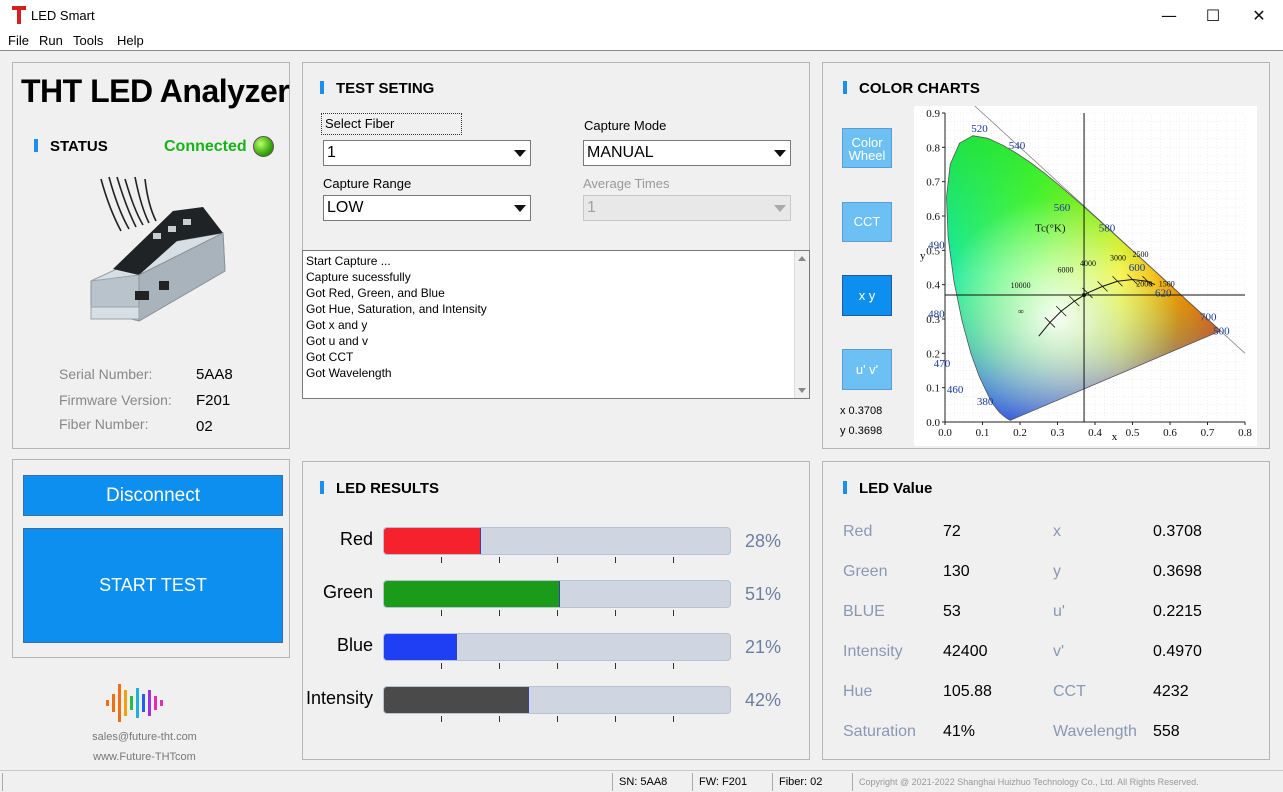 The image size is (1283, 792). I want to click on menu-help: Help, so click(130, 40).